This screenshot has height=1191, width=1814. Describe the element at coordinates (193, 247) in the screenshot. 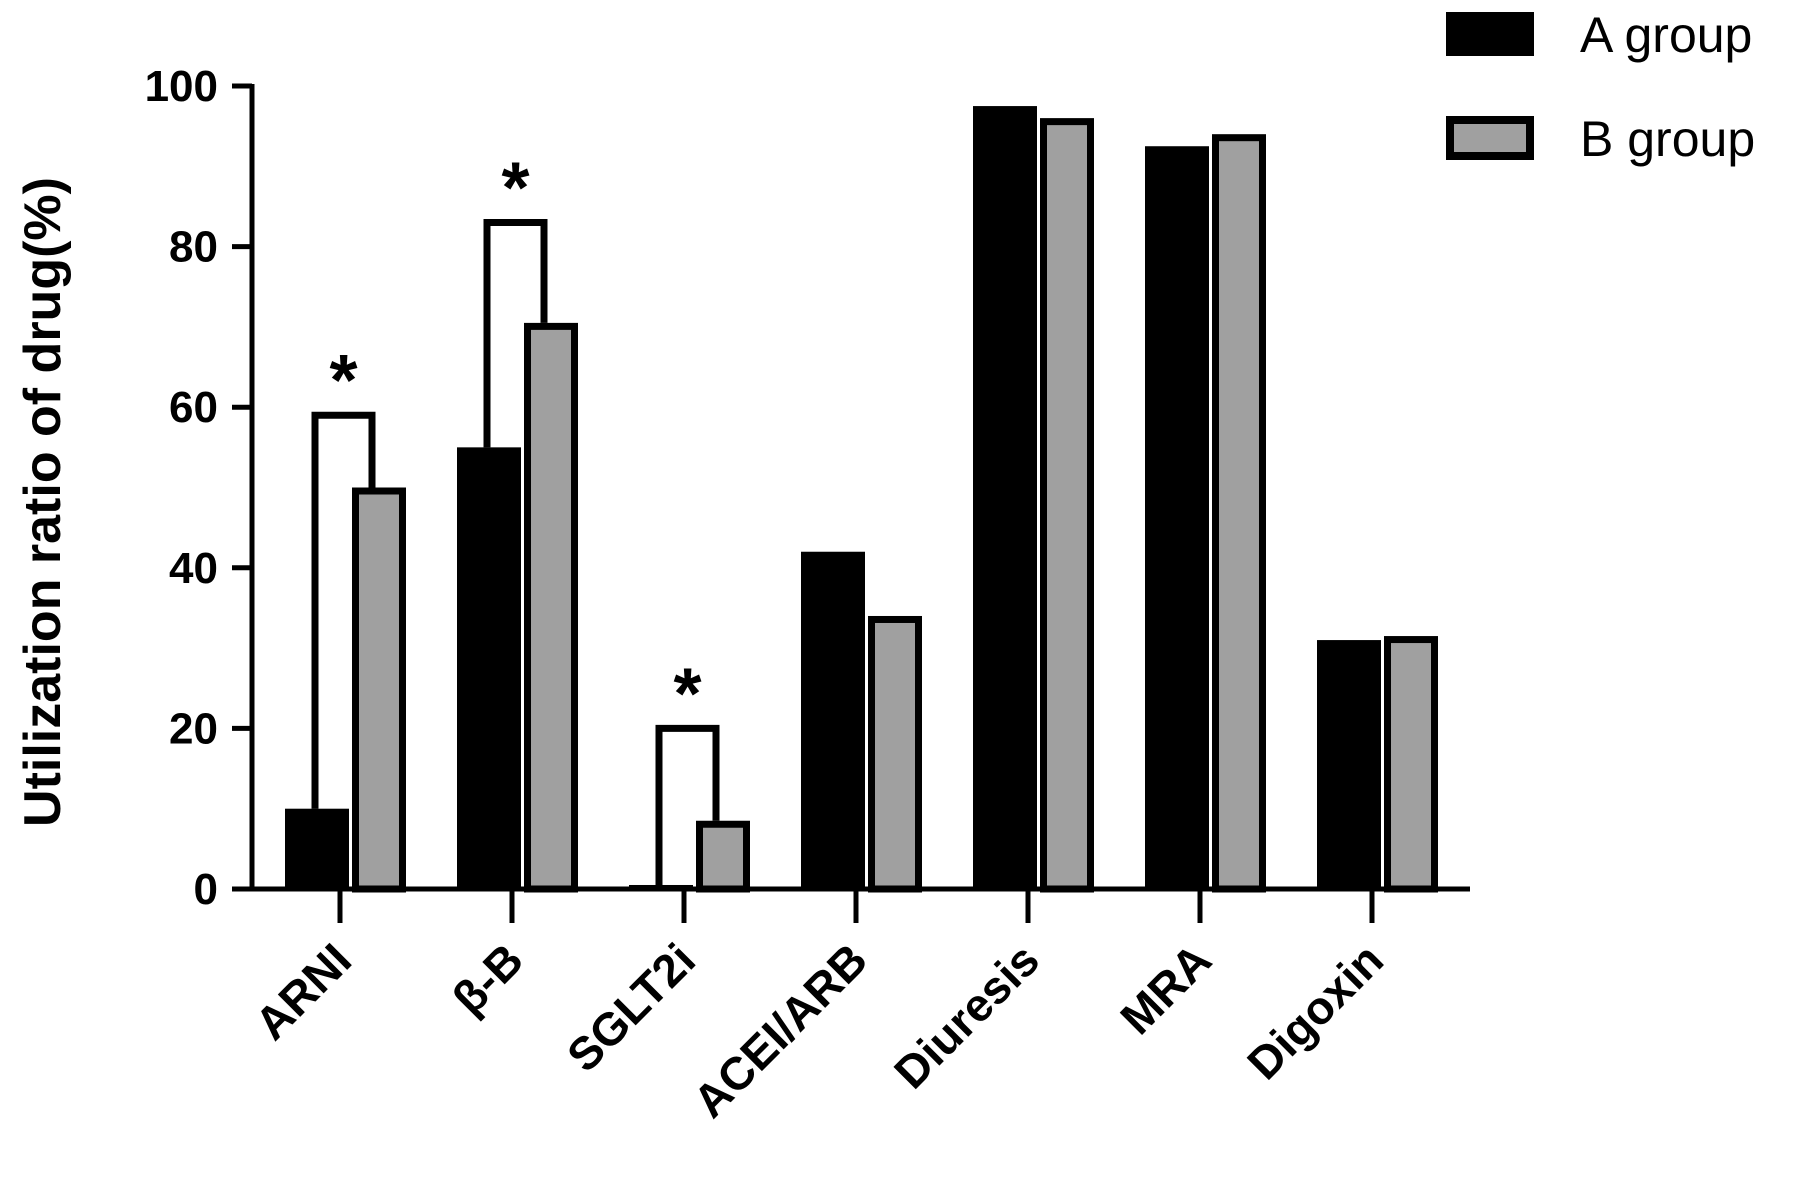

I see `y-tick-label: 80` at that location.